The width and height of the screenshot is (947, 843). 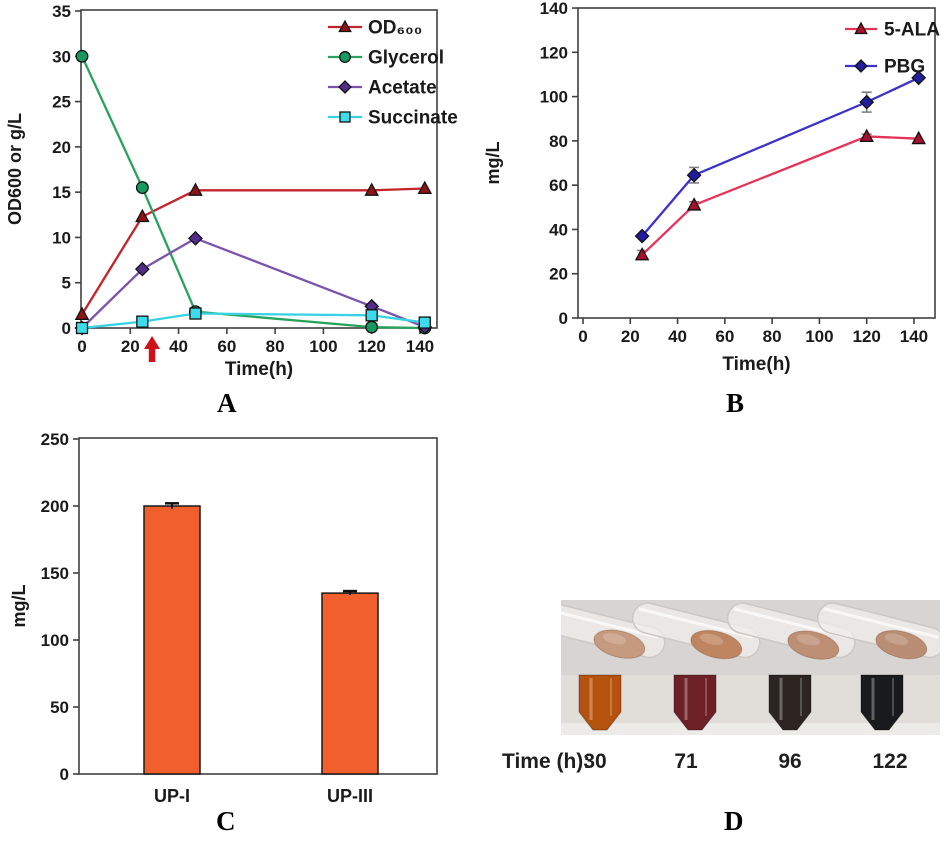 I want to click on series-OD600, so click(x=253, y=250).